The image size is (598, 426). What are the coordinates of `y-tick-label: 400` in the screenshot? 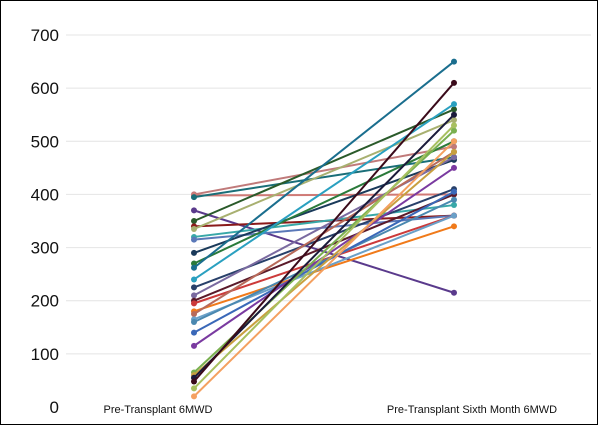 It's located at (45, 194).